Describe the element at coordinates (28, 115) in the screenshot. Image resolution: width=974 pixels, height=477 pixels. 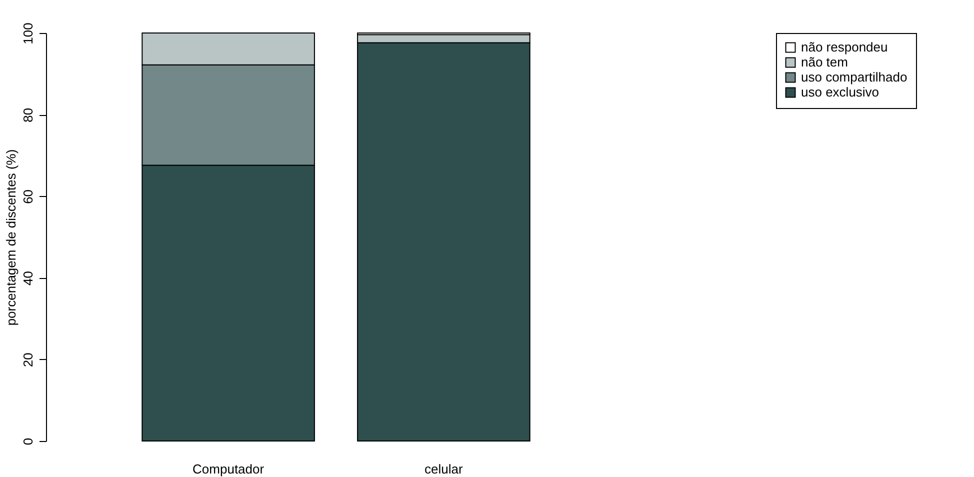
I see `y-tick-label: 80` at that location.